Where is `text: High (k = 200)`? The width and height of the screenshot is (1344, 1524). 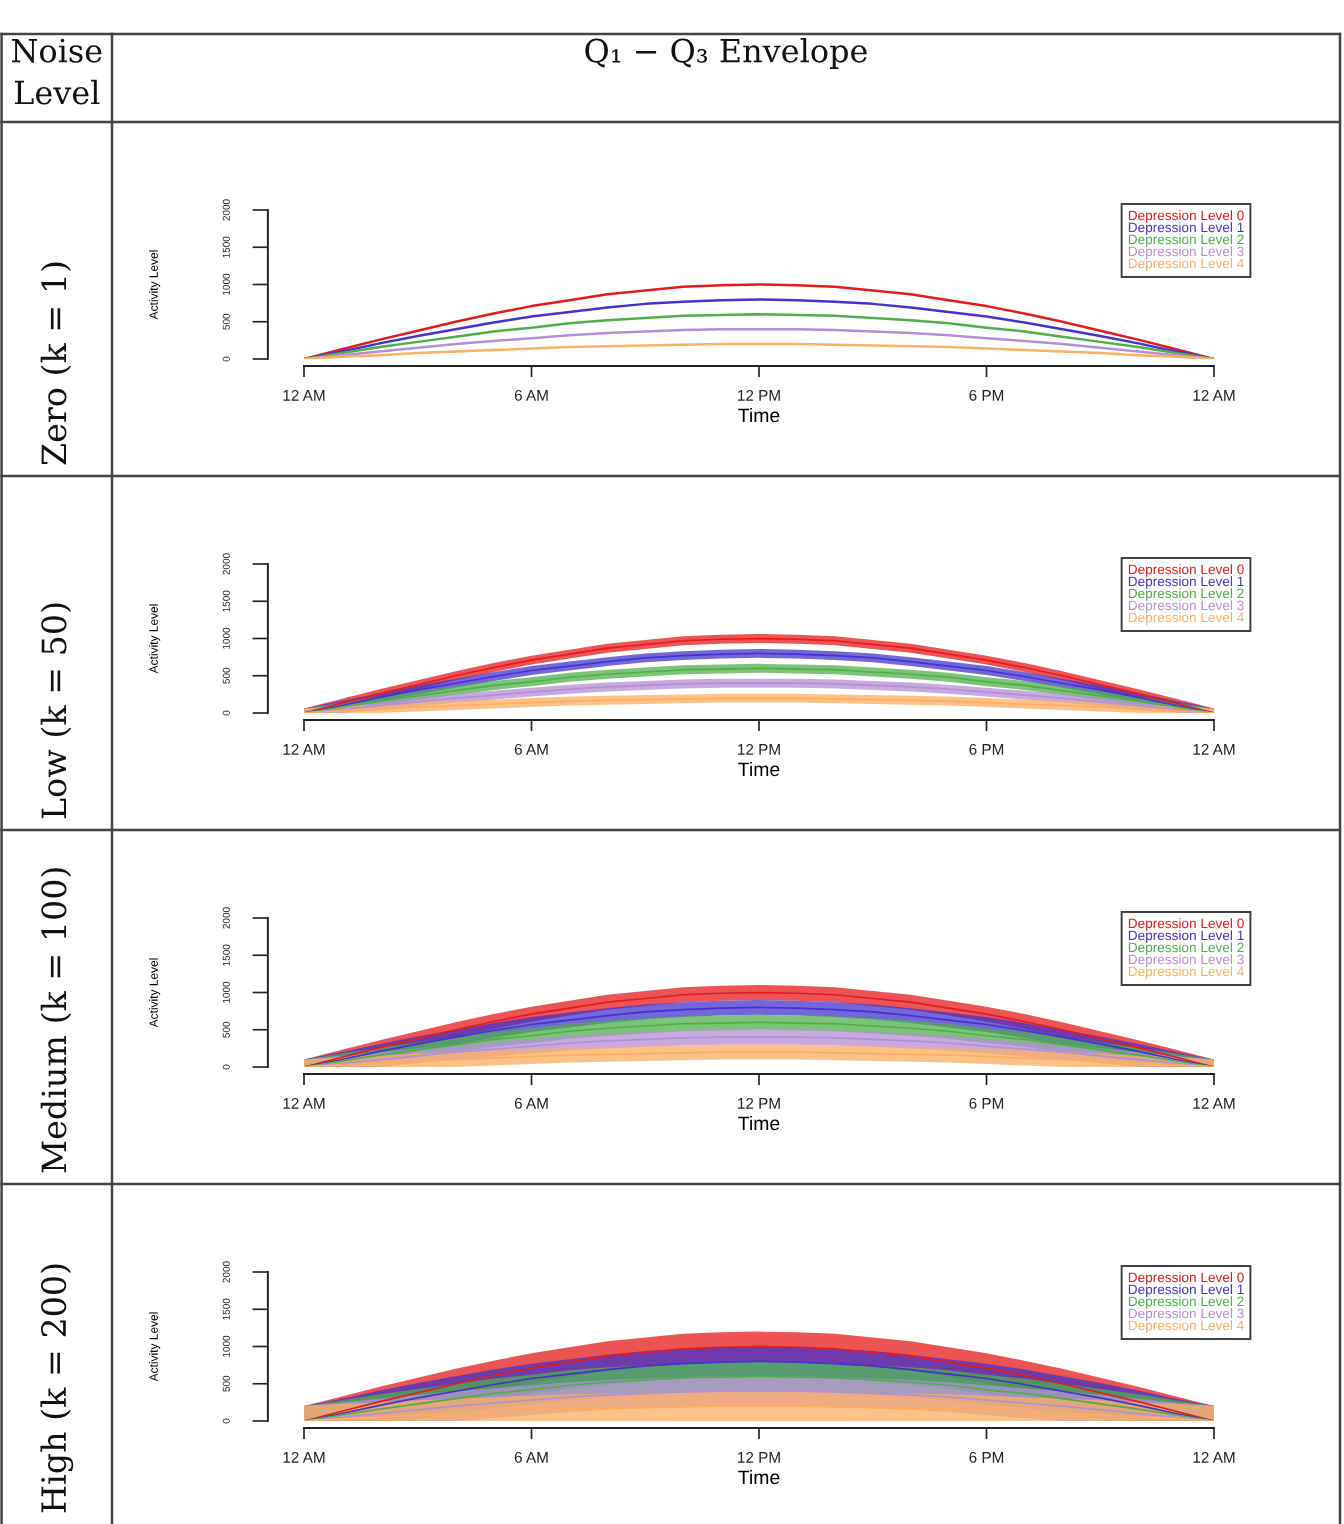 text: High (k = 200) is located at coordinates (57, 1388).